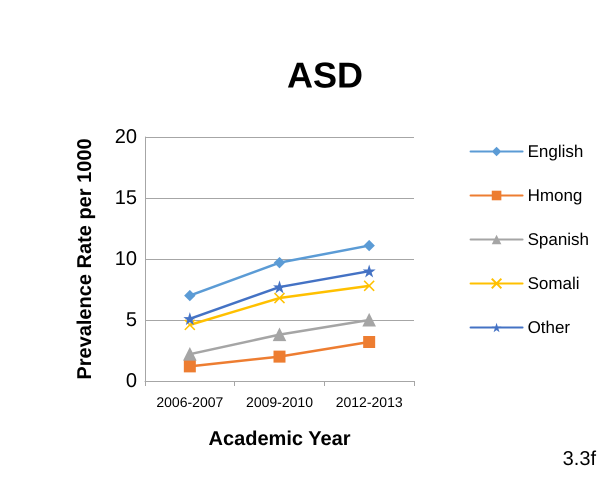 This screenshot has width=602, height=491. Describe the element at coordinates (549, 327) in the screenshot. I see `legend-label: Other` at that location.